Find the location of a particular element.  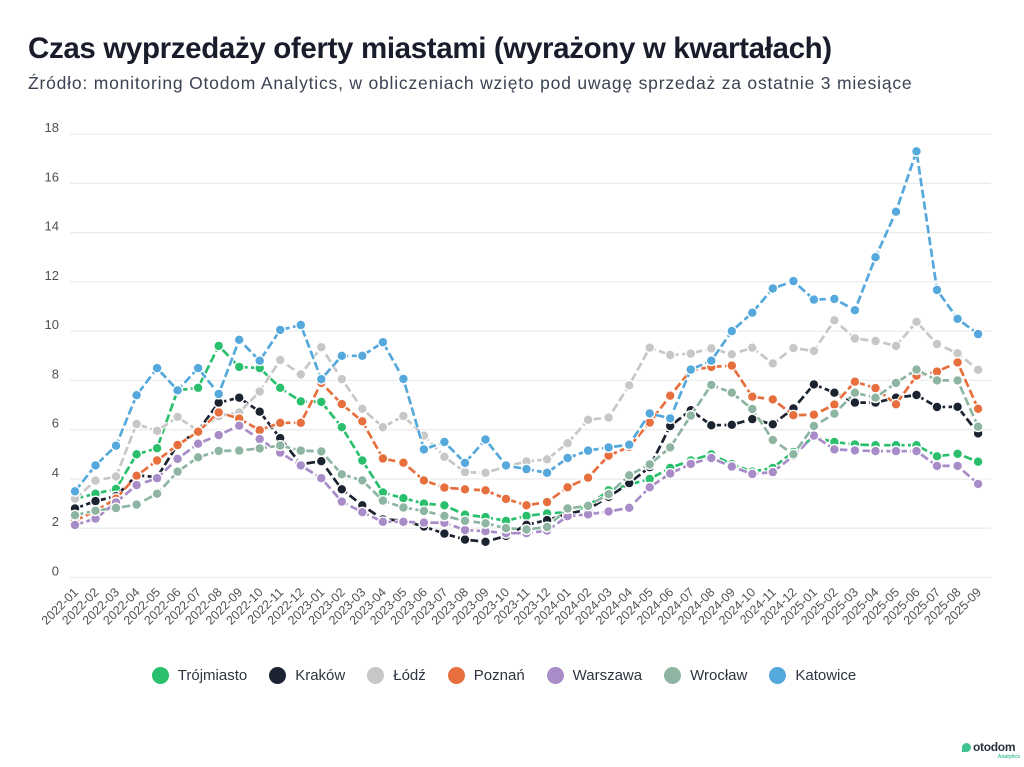

svg-text: 16 is located at coordinates (52, 176).